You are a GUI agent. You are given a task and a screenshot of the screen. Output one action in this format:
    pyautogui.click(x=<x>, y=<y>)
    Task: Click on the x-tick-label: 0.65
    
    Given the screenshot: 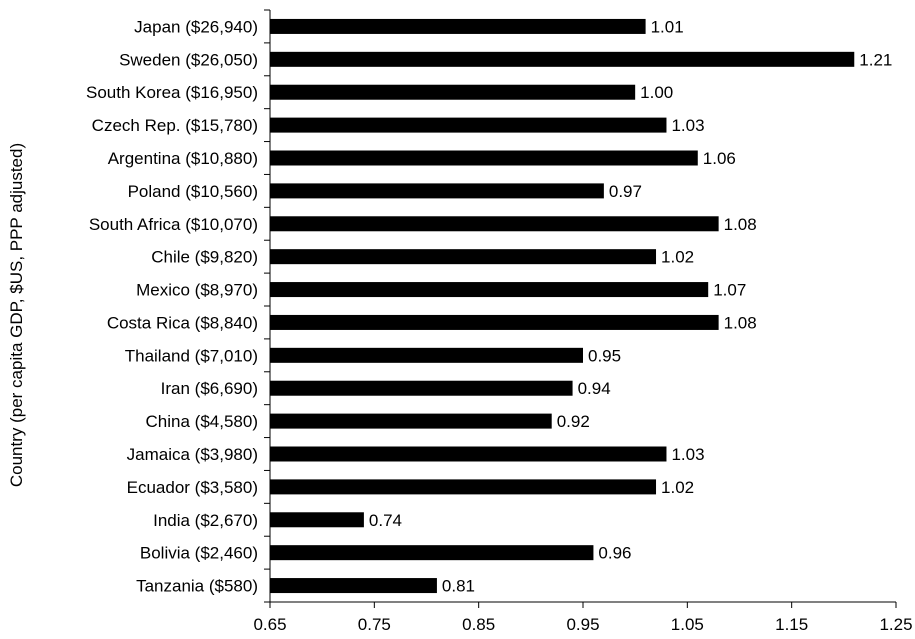 What is the action you would take?
    pyautogui.click(x=269, y=624)
    